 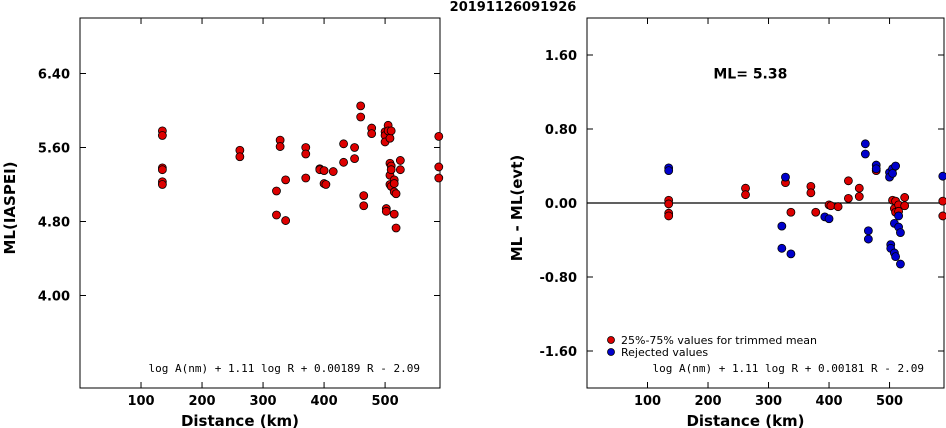 I want to click on y-tick-label: 4.80, so click(x=54, y=223).